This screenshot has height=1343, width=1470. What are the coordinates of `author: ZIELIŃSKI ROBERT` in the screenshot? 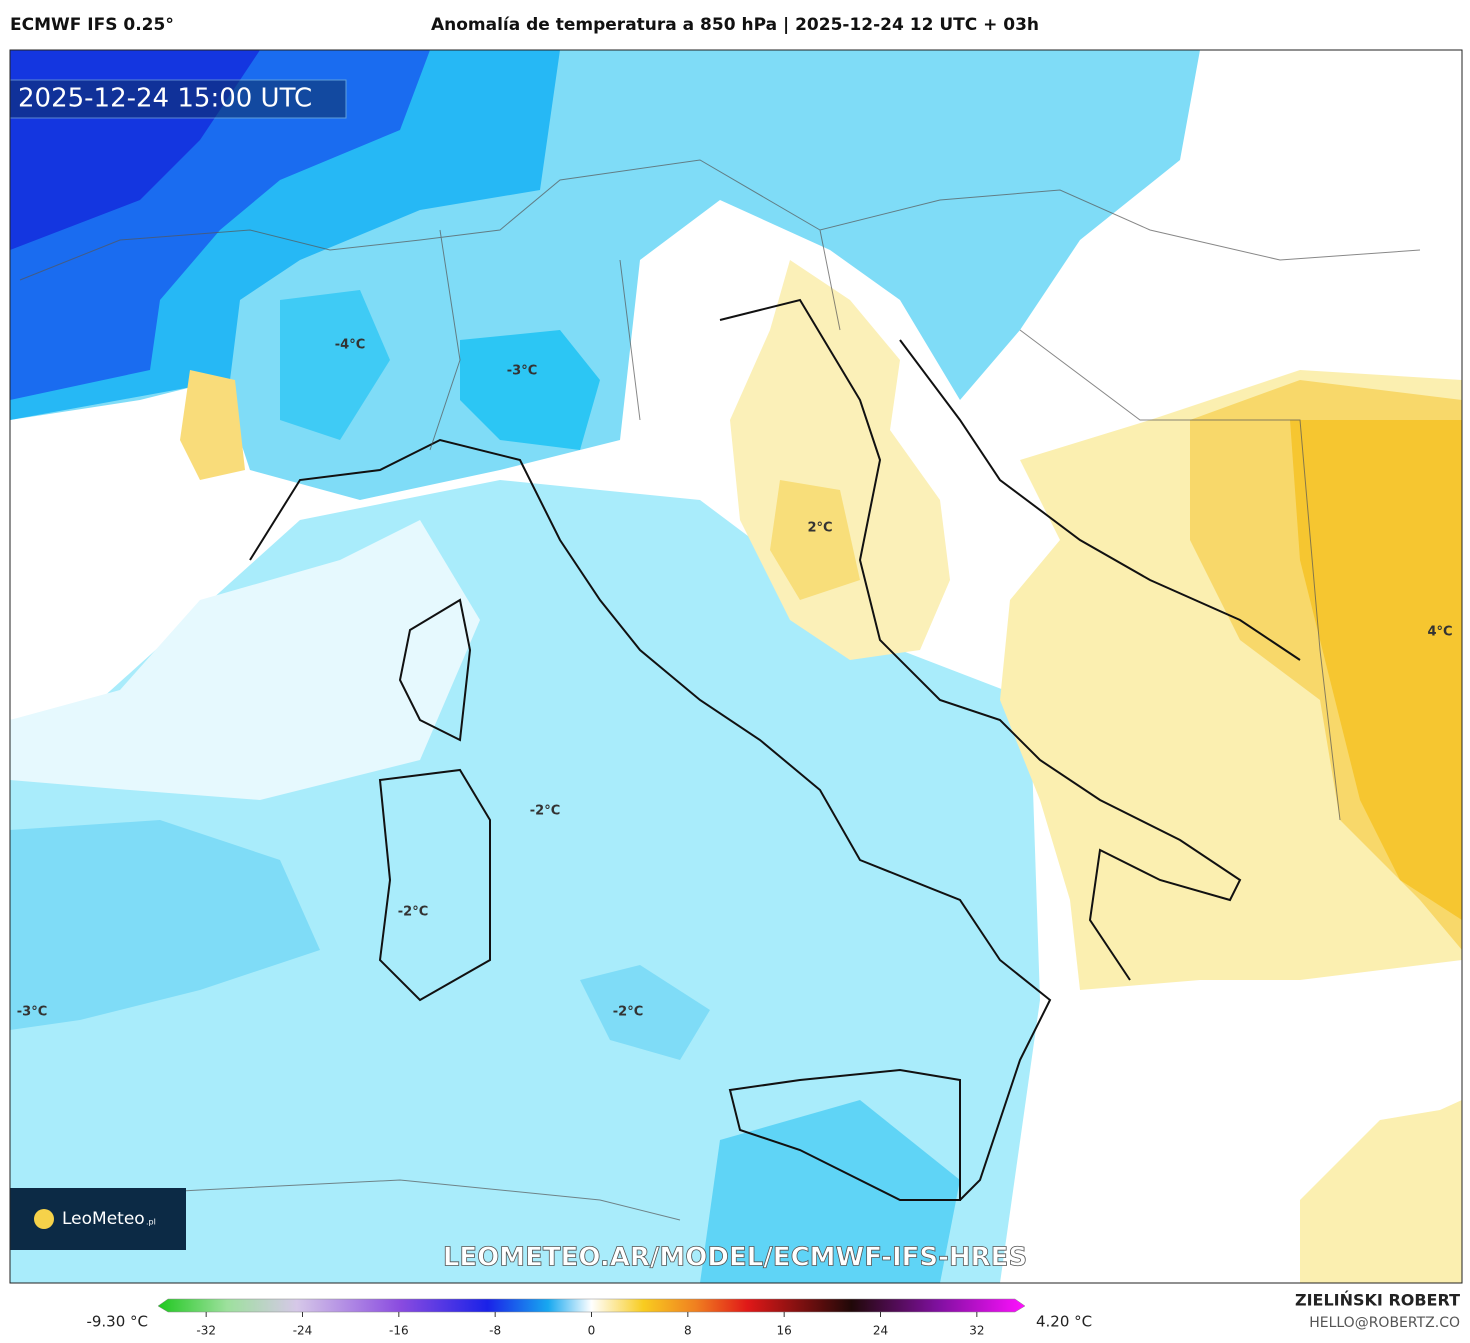 It's located at (1377, 1300).